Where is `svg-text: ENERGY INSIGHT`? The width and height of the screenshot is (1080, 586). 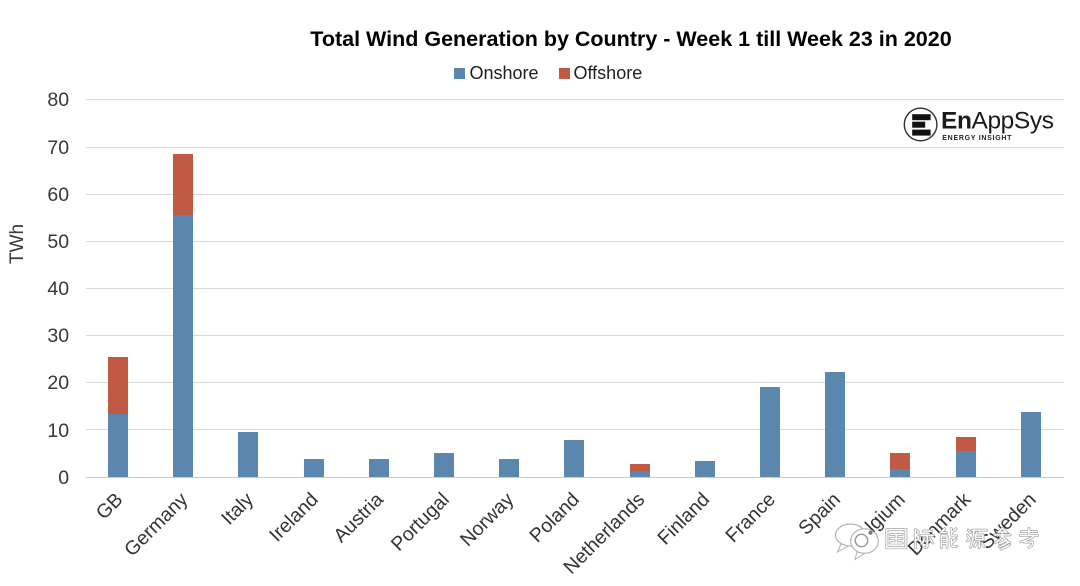 svg-text: ENERGY INSIGHT is located at coordinates (977, 138).